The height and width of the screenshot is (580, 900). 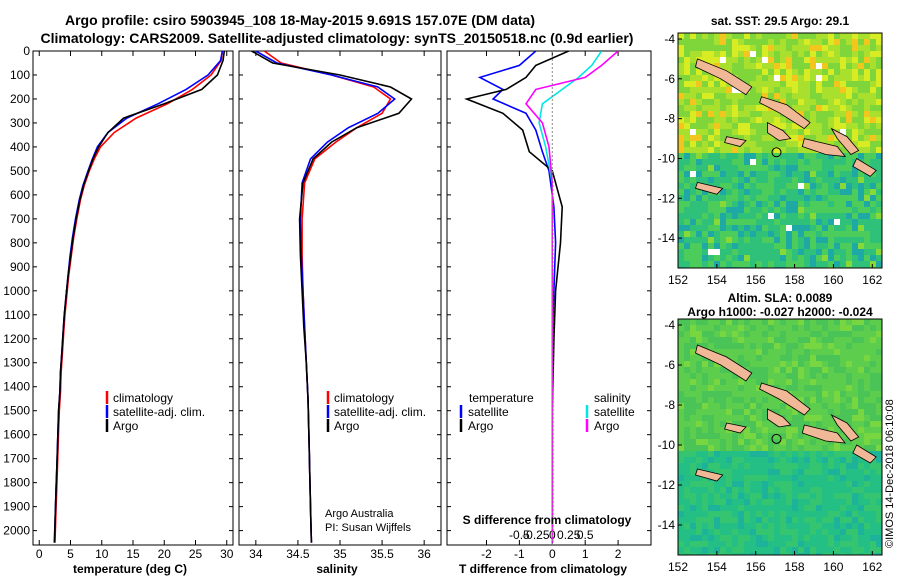 I want to click on temperature-x-tick-label: 15, so click(x=133, y=554).